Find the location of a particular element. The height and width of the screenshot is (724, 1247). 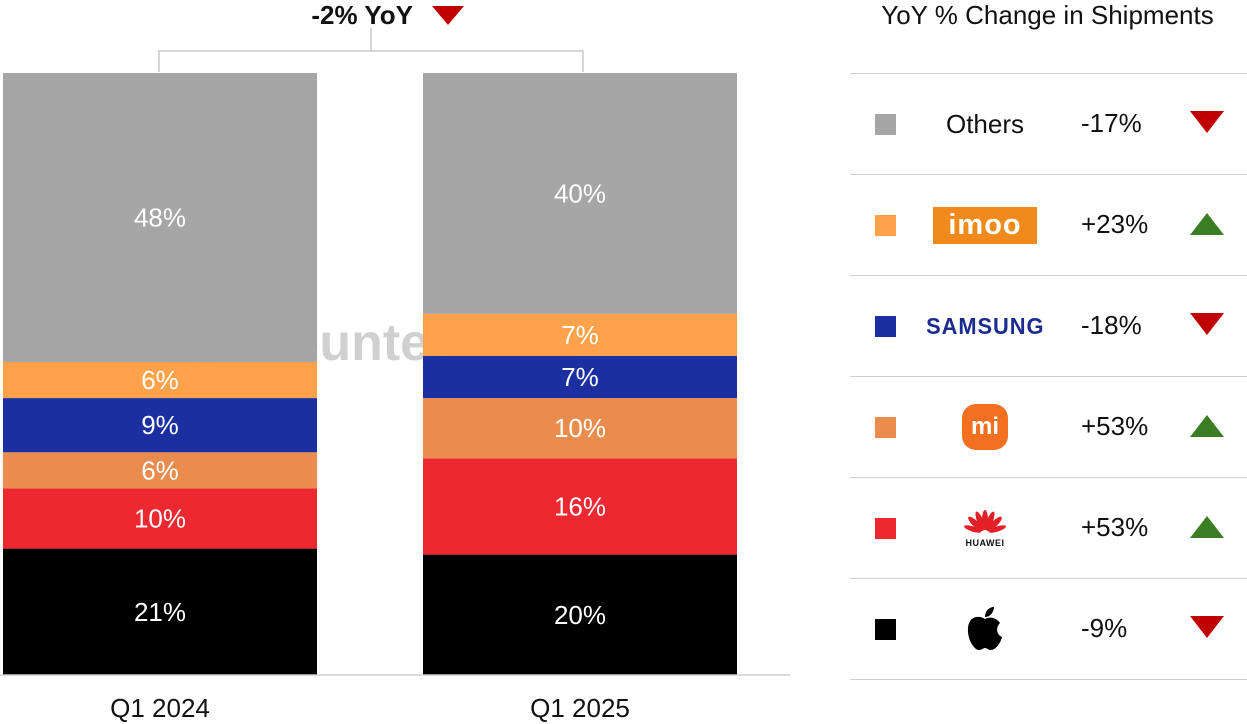

legend-swatch-xiaomi is located at coordinates (885, 427).